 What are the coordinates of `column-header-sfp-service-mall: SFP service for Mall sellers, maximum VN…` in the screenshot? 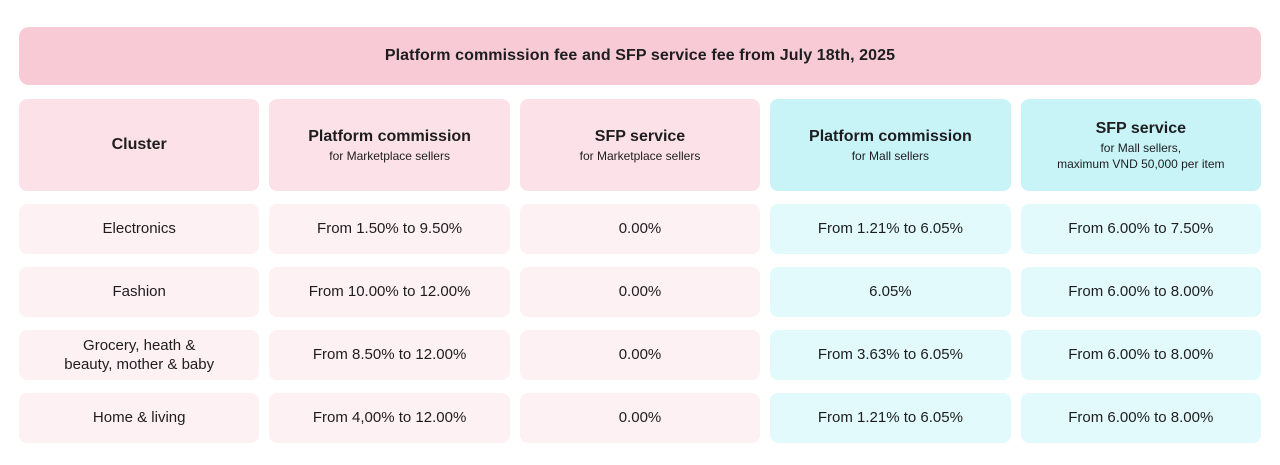 It's located at (1140, 145).